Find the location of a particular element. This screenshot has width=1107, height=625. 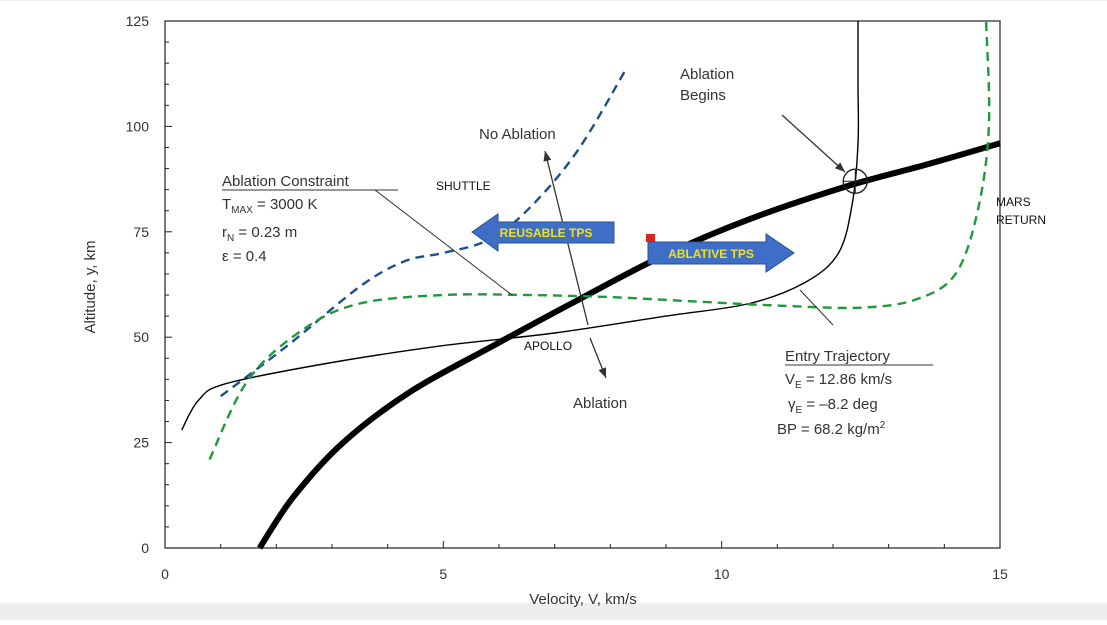

reusable-tps-arrow-shape is located at coordinates (543, 232).